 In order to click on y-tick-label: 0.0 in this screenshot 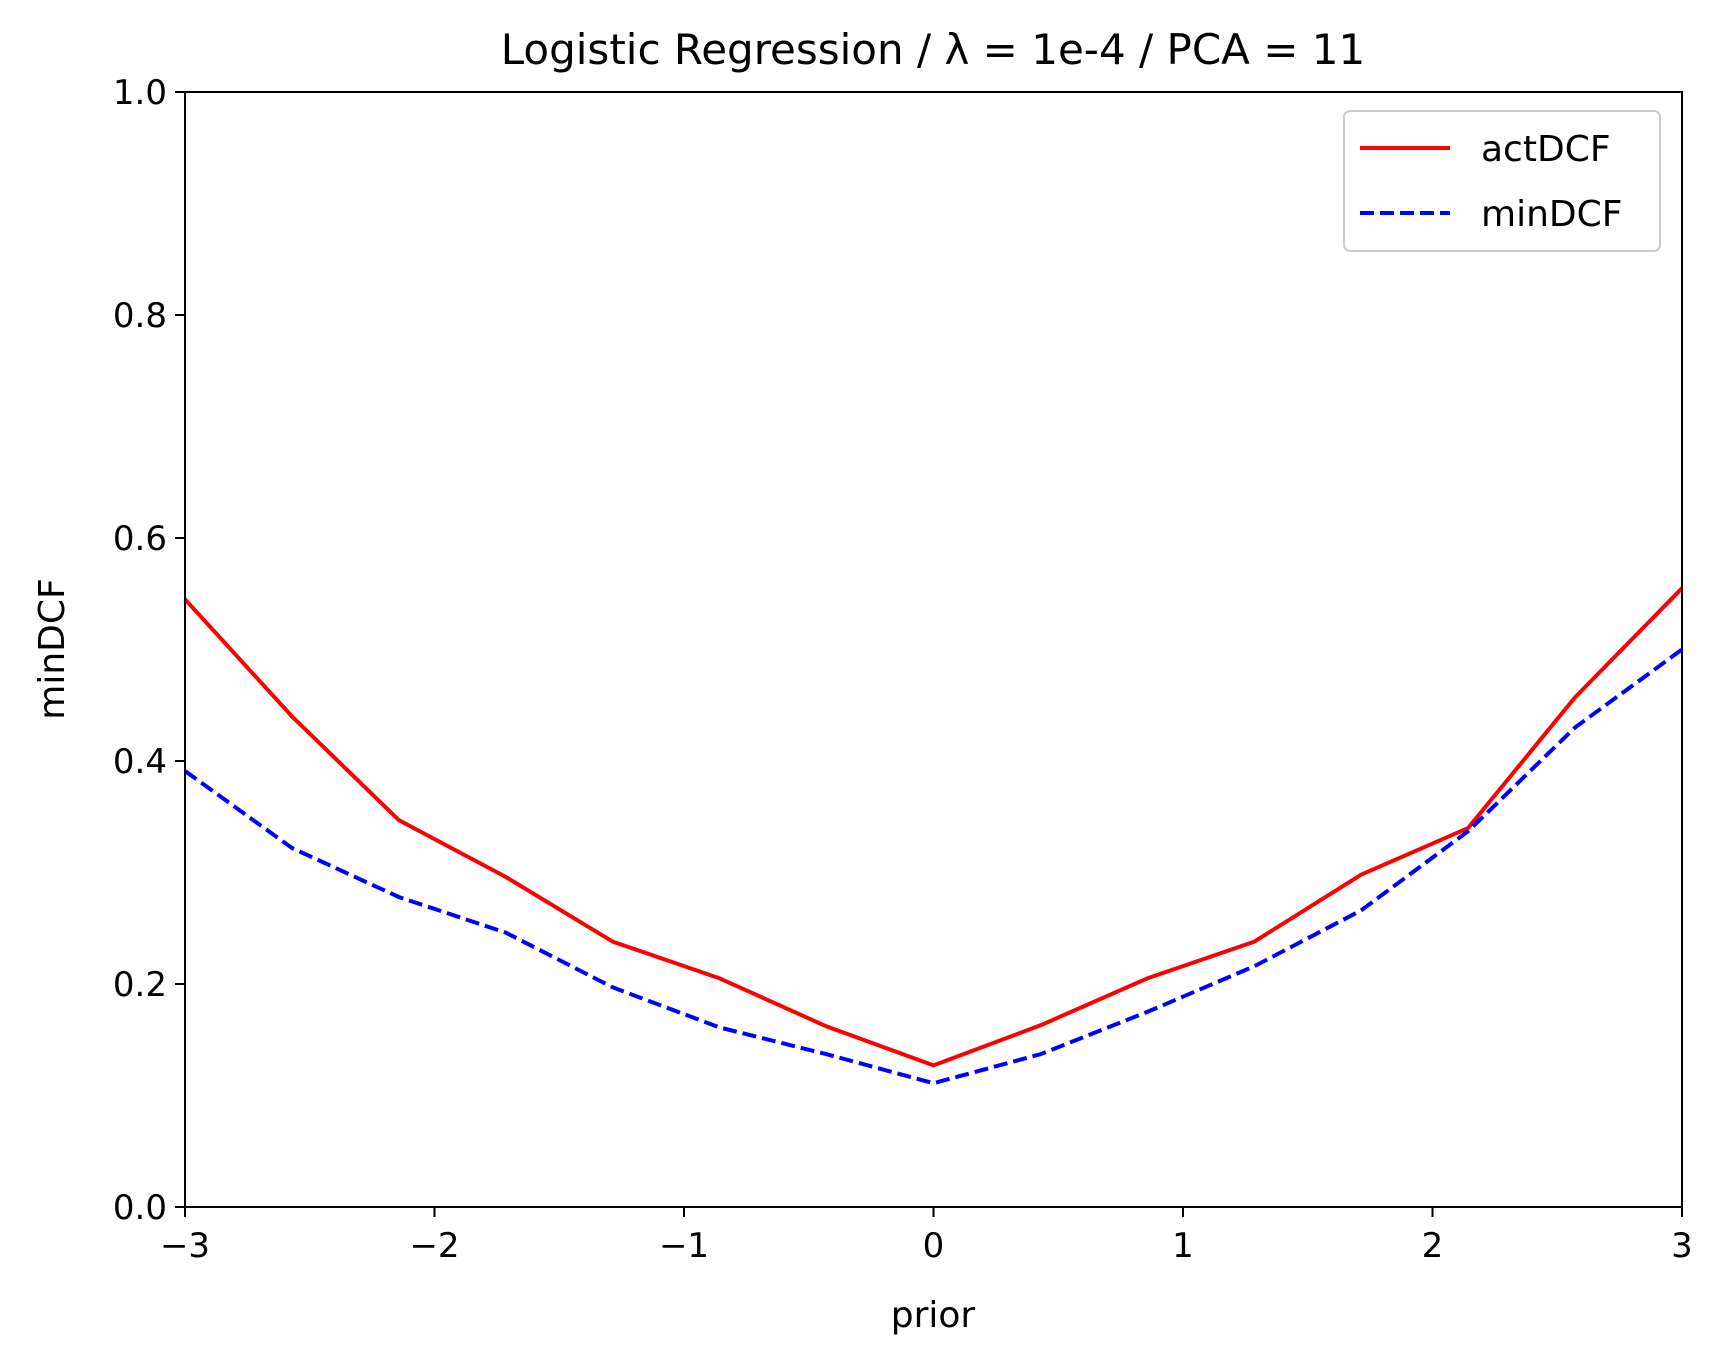, I will do `click(140, 1208)`.